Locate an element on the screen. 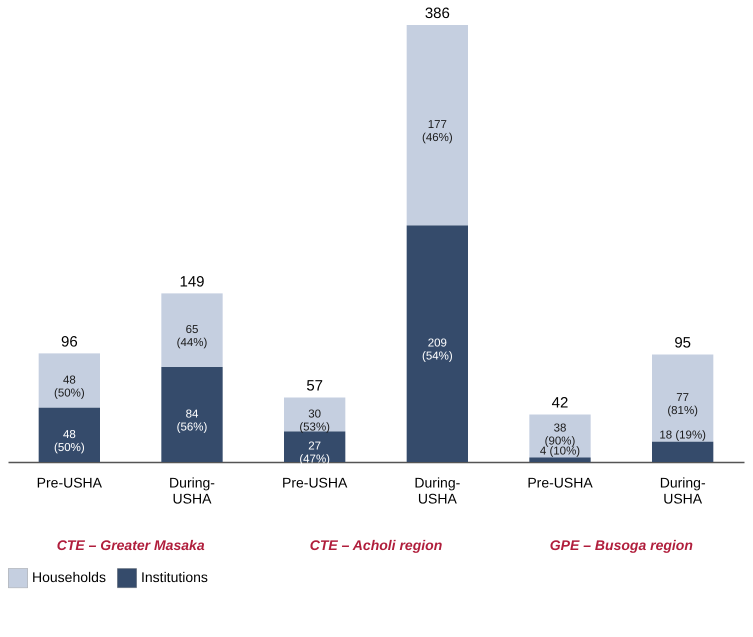 The height and width of the screenshot is (637, 753). data-label: 209 (54%) is located at coordinates (437, 350).